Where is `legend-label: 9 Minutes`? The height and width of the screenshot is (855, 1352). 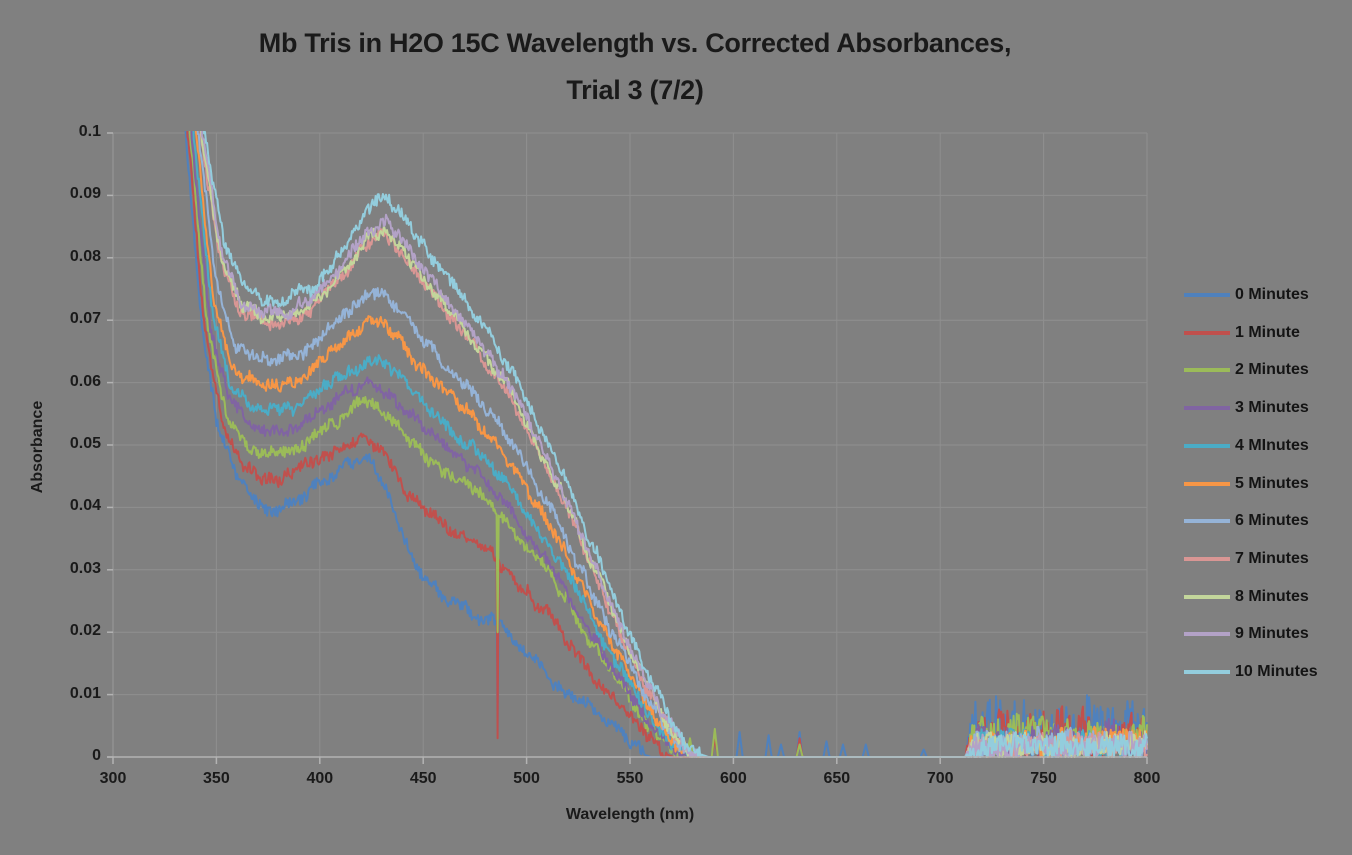 legend-label: 9 Minutes is located at coordinates (1272, 634).